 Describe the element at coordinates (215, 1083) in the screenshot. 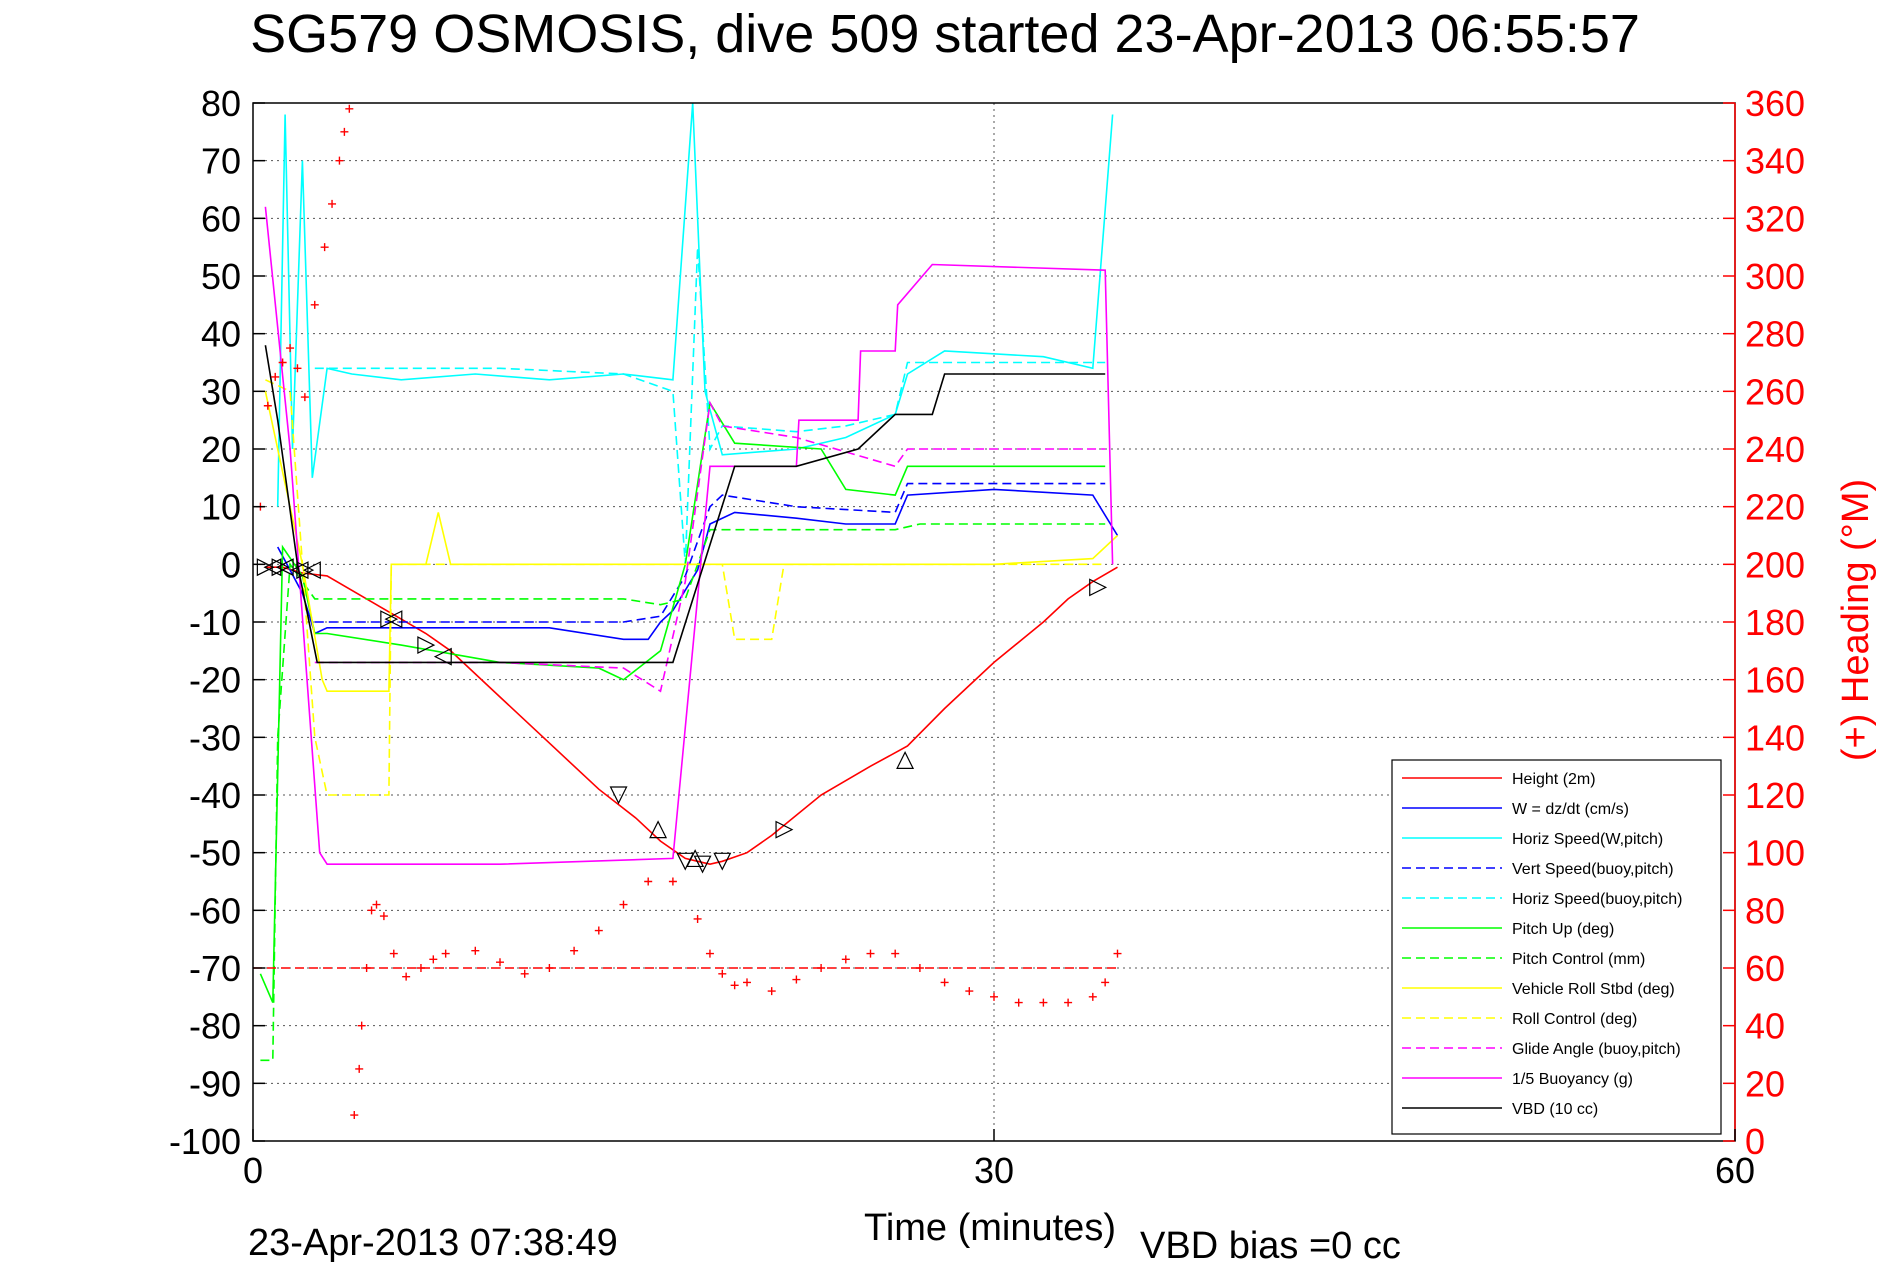

I see `y-tick-label: -90` at that location.